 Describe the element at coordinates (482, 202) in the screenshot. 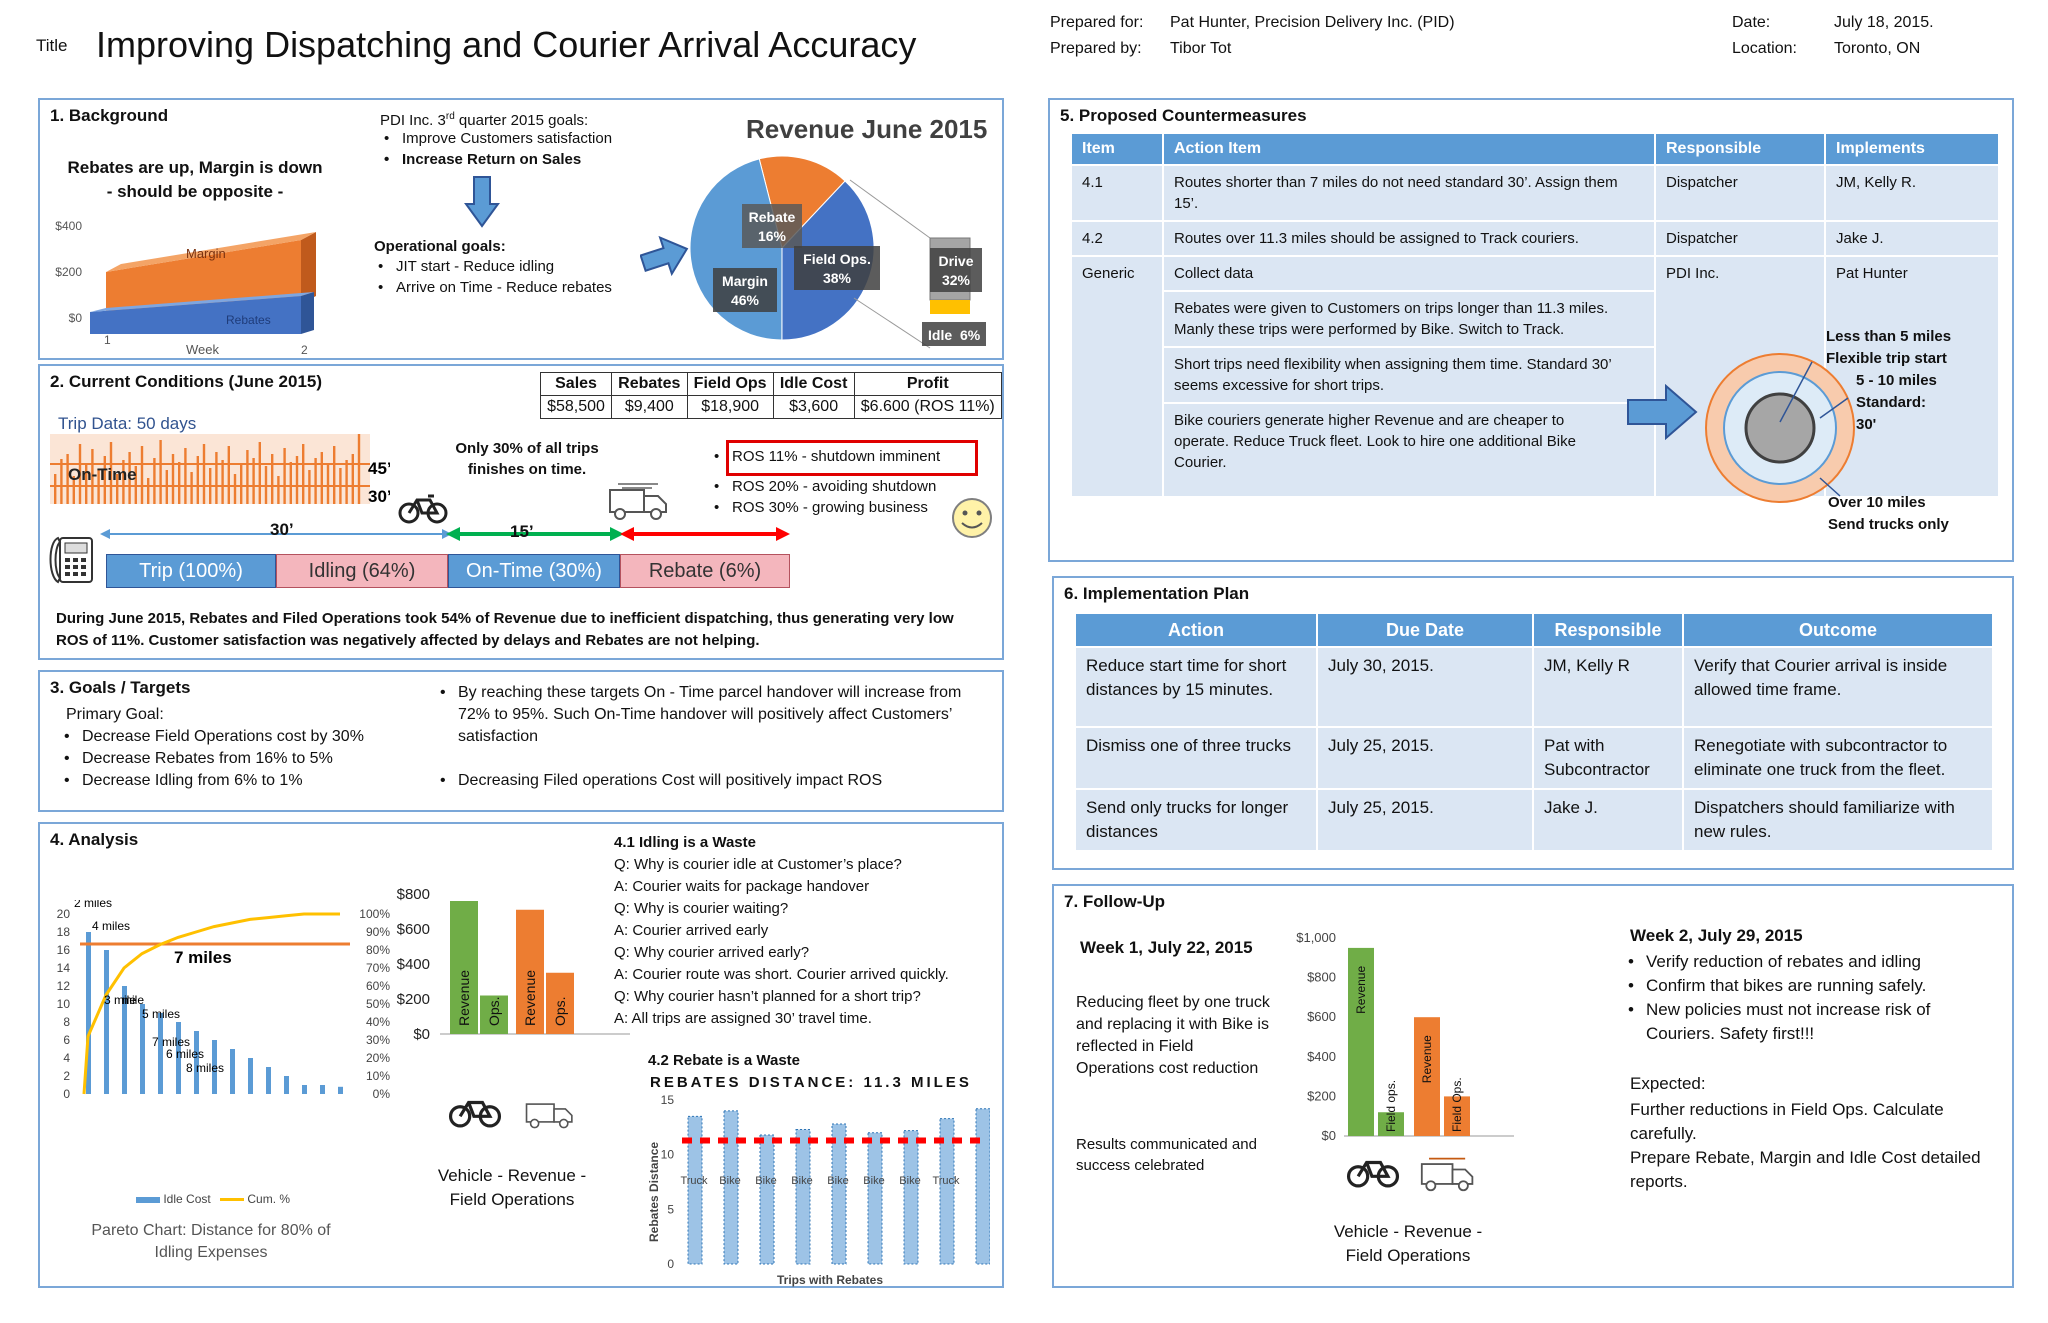

I see `down-arrow-icon` at that location.